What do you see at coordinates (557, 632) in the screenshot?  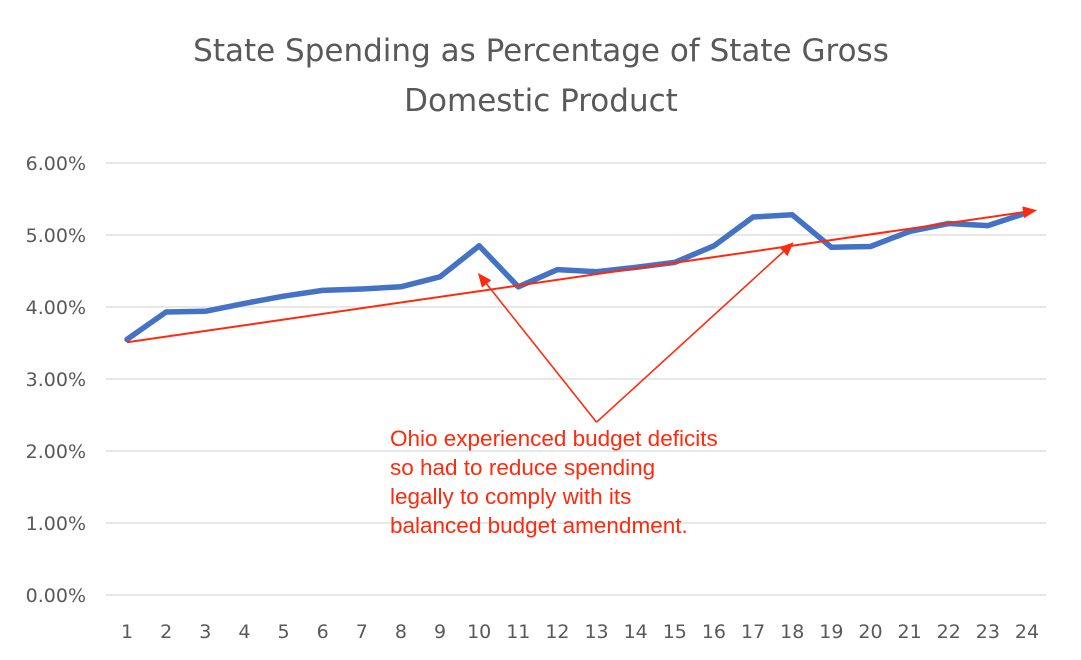 I see `x-tick-label: 12` at bounding box center [557, 632].